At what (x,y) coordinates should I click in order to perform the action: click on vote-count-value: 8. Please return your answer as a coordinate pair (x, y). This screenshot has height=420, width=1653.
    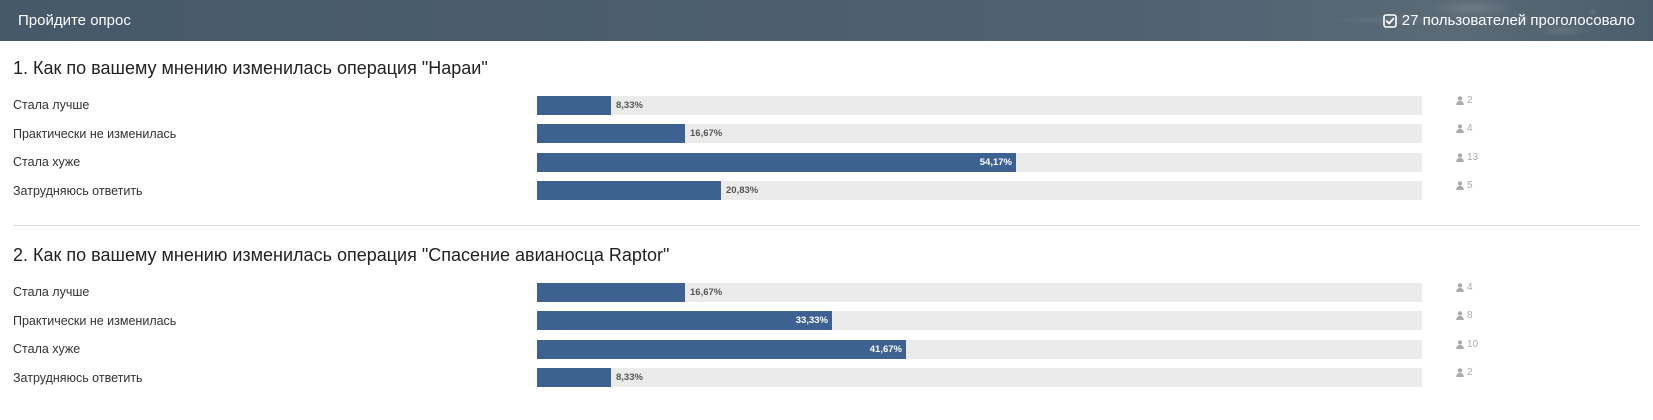
    Looking at the image, I should click on (1470, 316).